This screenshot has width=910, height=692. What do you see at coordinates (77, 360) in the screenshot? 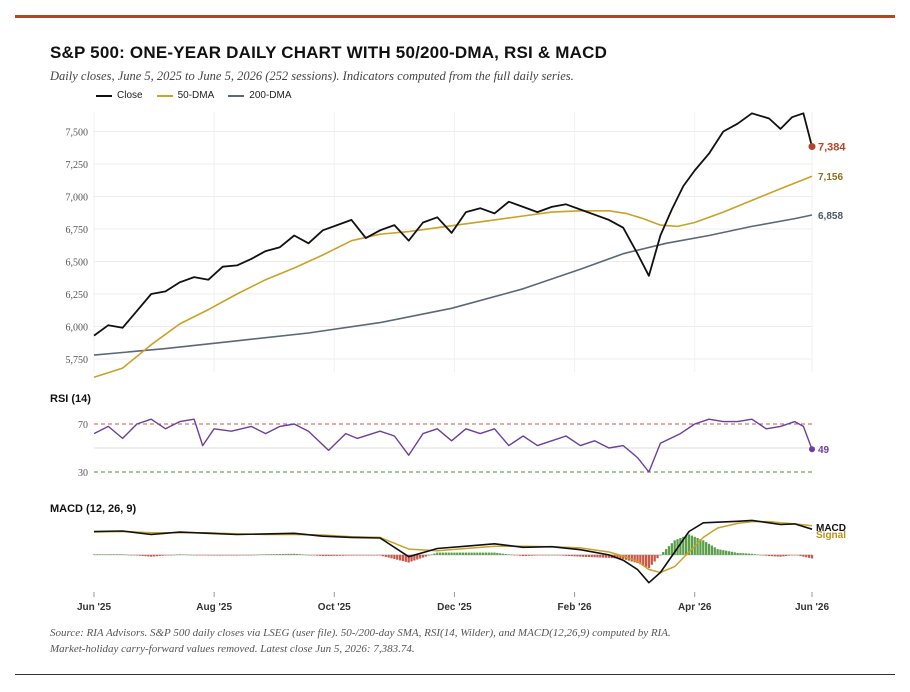
I see `price-y-tick-label: 5,750` at bounding box center [77, 360].